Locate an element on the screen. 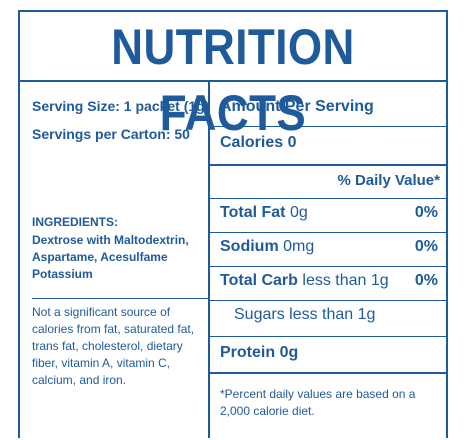  nutrient-amount: 0mg is located at coordinates (299, 246).